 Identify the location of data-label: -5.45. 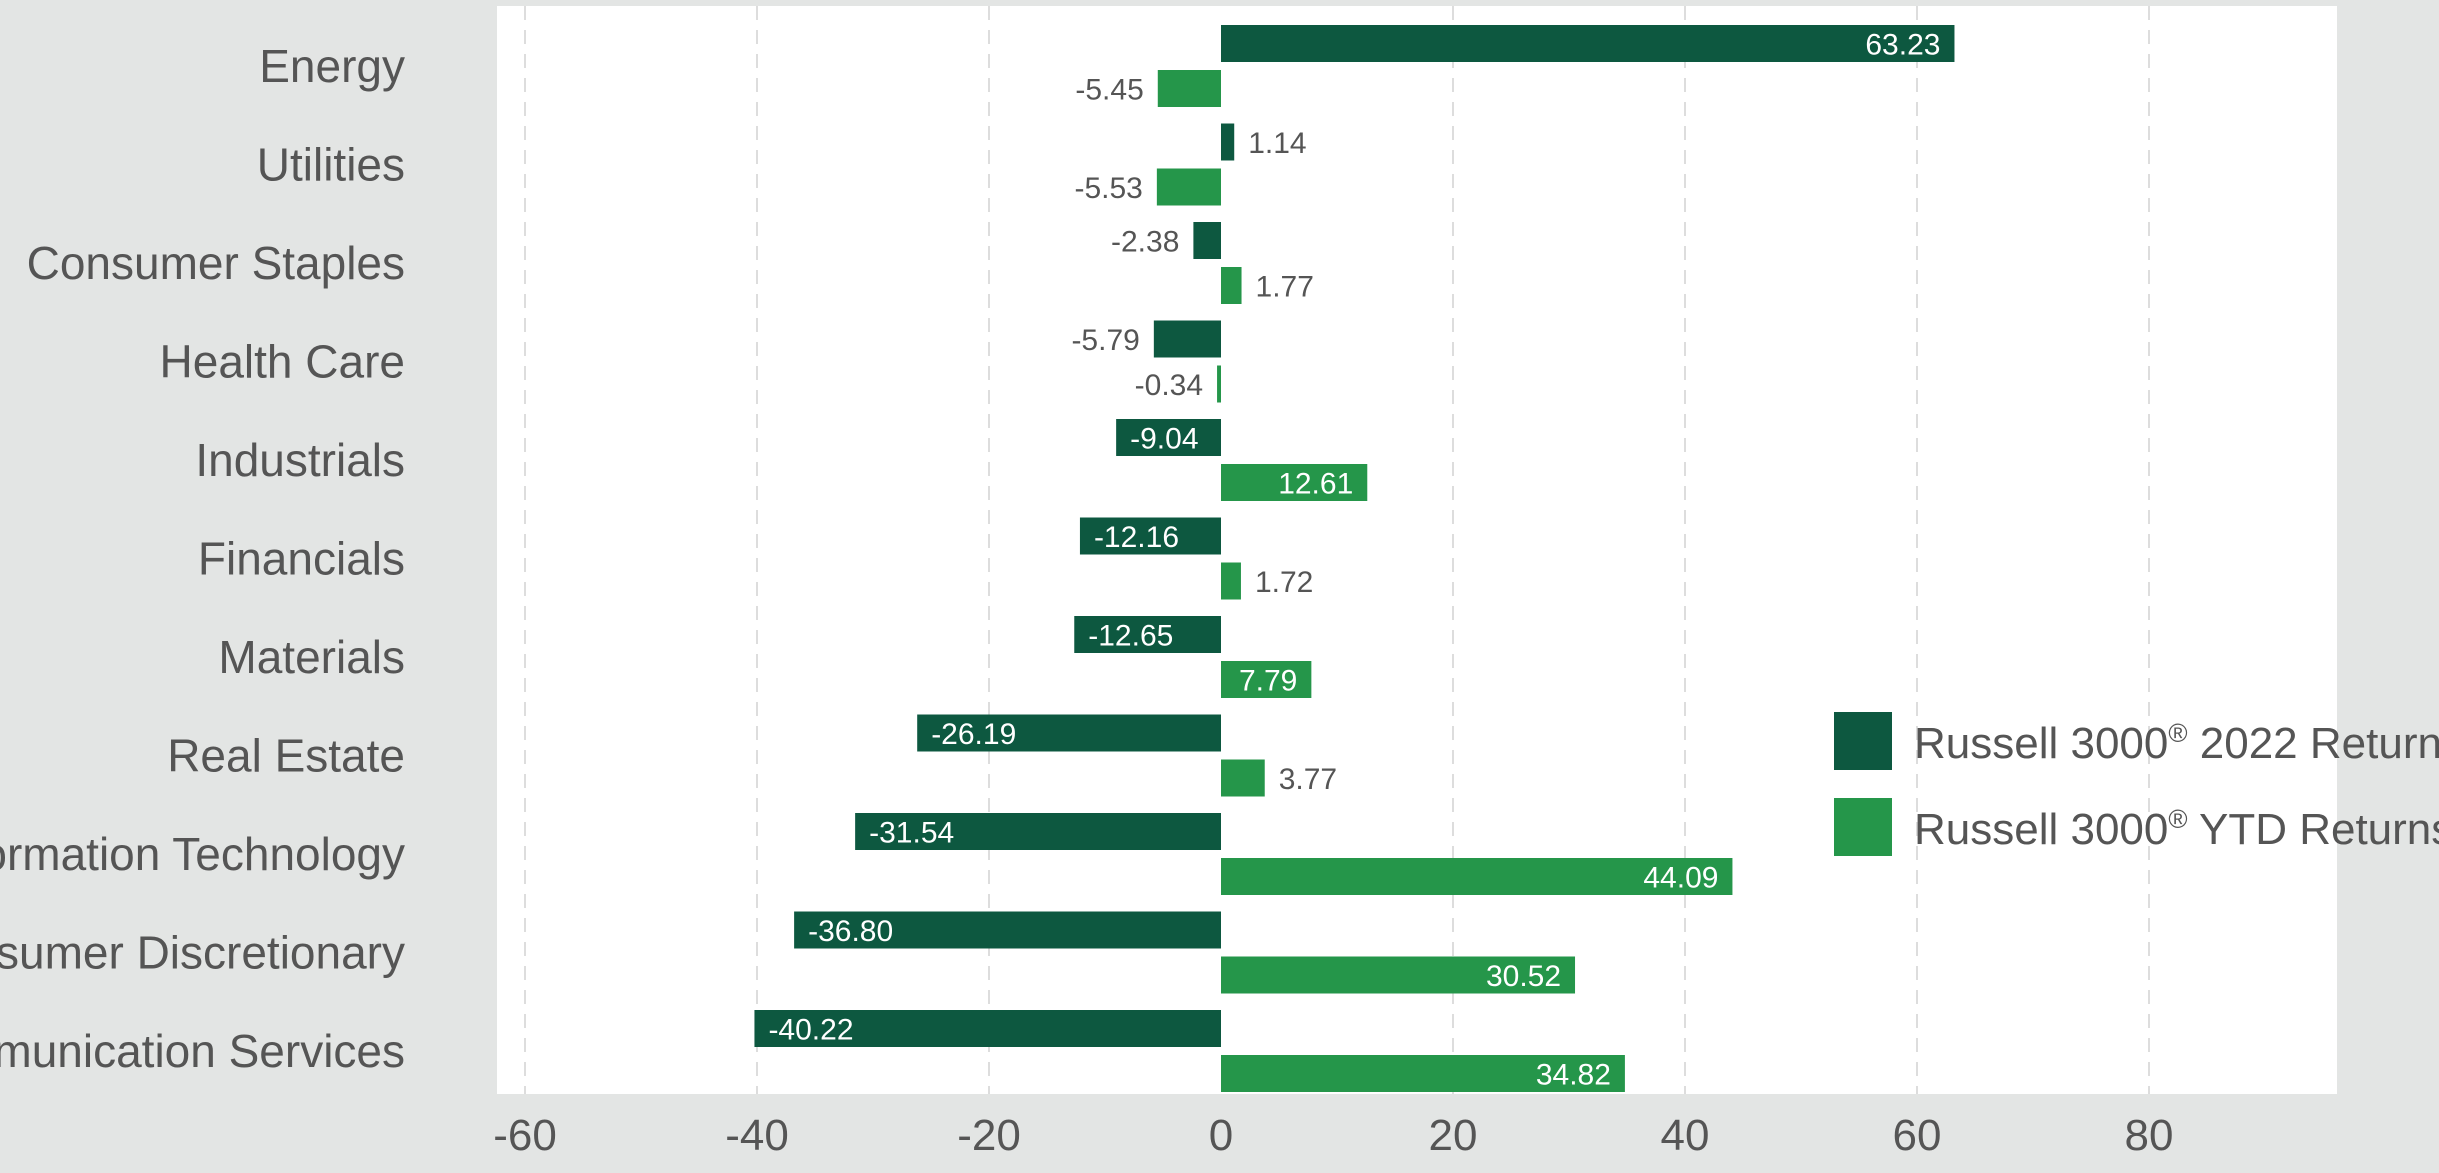
(1109, 90).